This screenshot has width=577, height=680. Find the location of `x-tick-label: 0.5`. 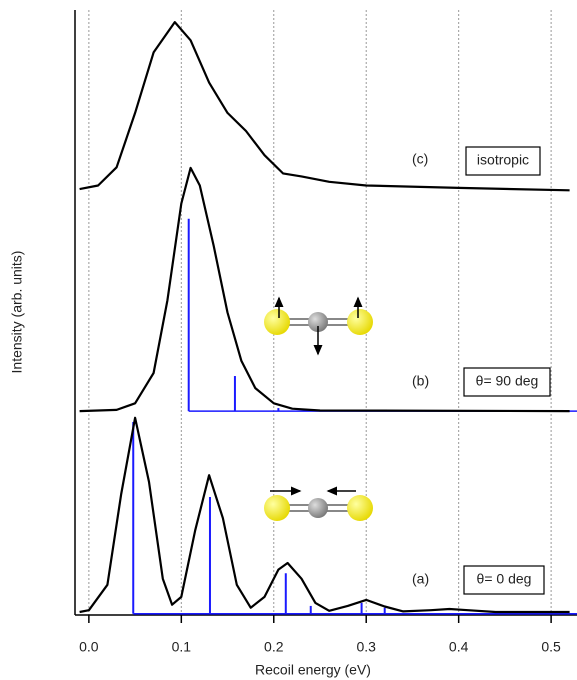

x-tick-label: 0.5 is located at coordinates (551, 647).